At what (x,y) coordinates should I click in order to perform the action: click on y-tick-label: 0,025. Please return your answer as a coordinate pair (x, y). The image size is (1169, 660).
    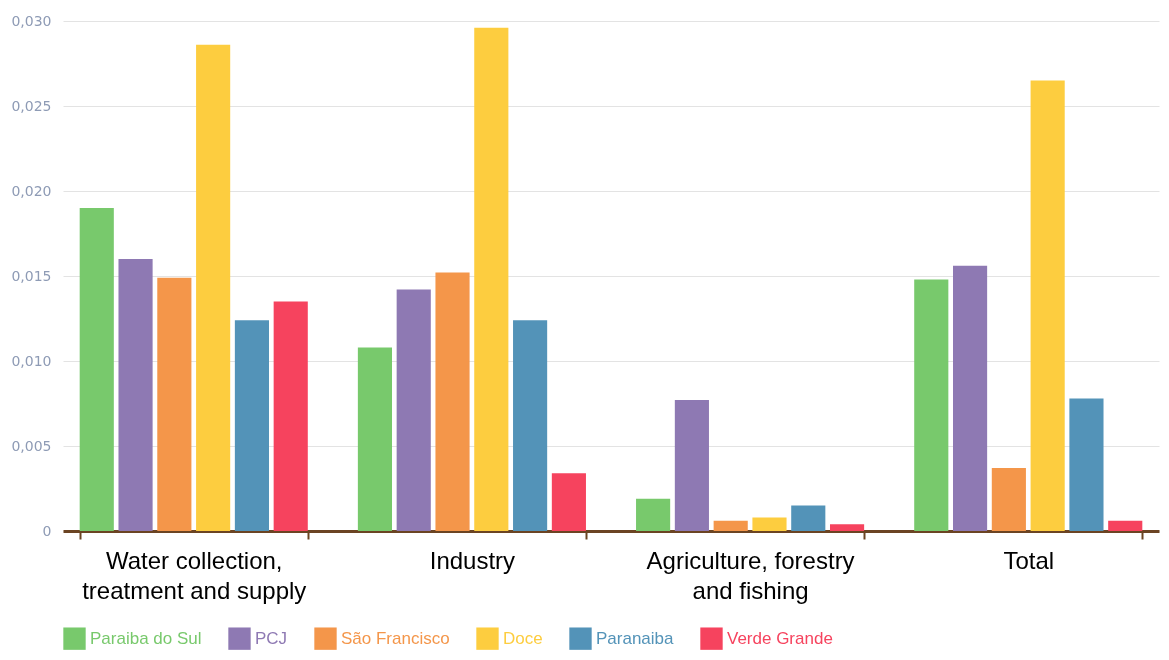
    Looking at the image, I should click on (31, 105).